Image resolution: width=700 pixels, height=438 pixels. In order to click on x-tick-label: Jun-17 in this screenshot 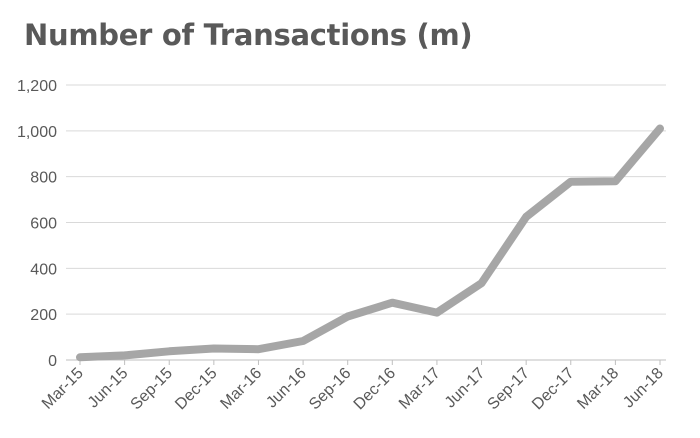, I will do `click(465, 388)`.